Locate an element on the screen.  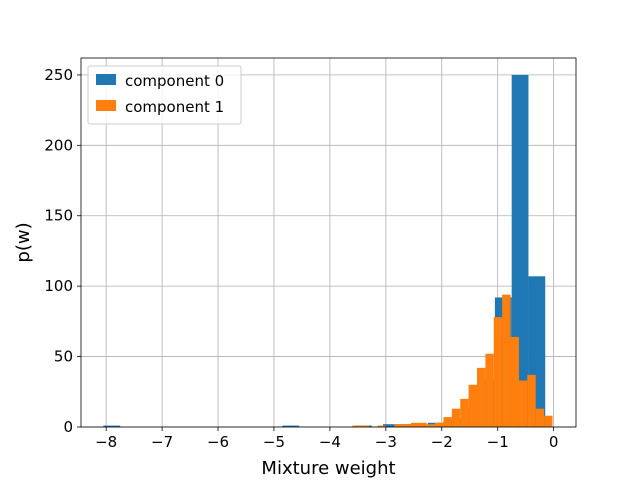
x-tick-label: −6 is located at coordinates (218, 442).